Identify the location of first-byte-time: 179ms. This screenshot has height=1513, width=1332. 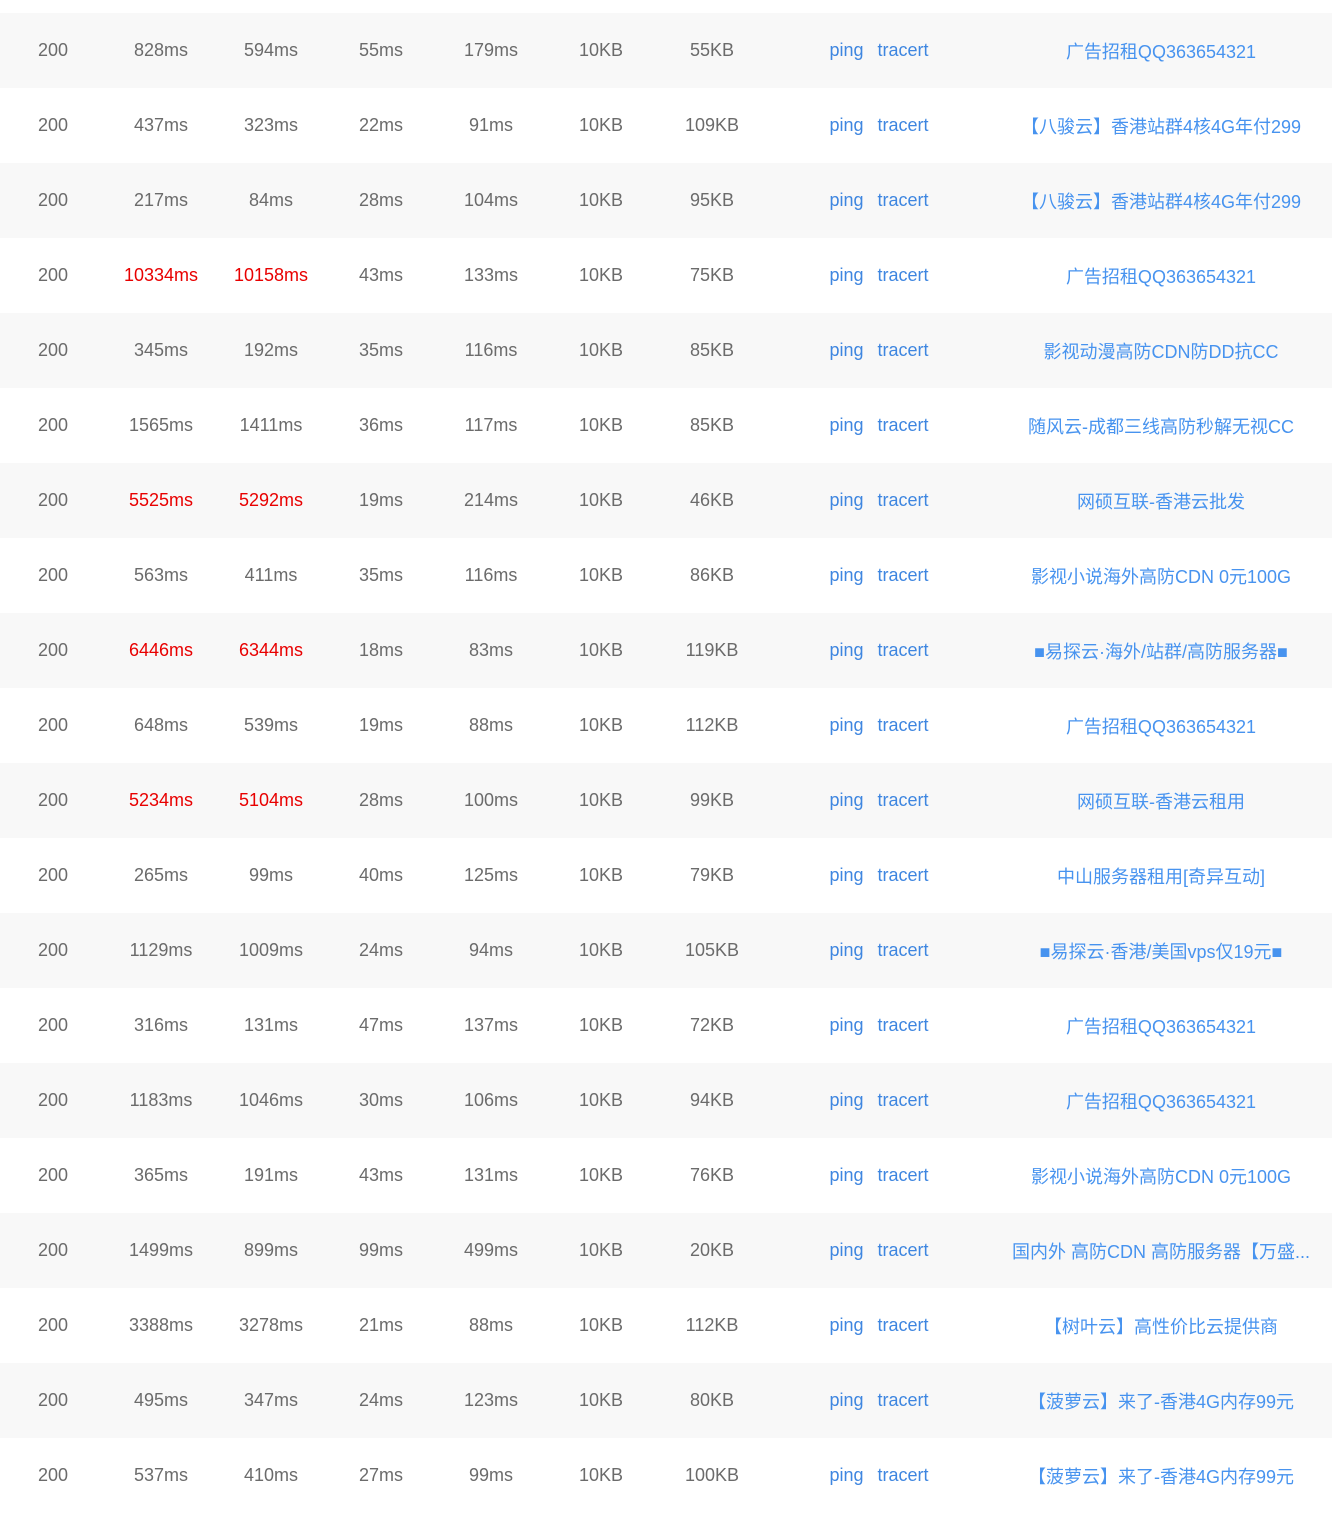
(491, 50).